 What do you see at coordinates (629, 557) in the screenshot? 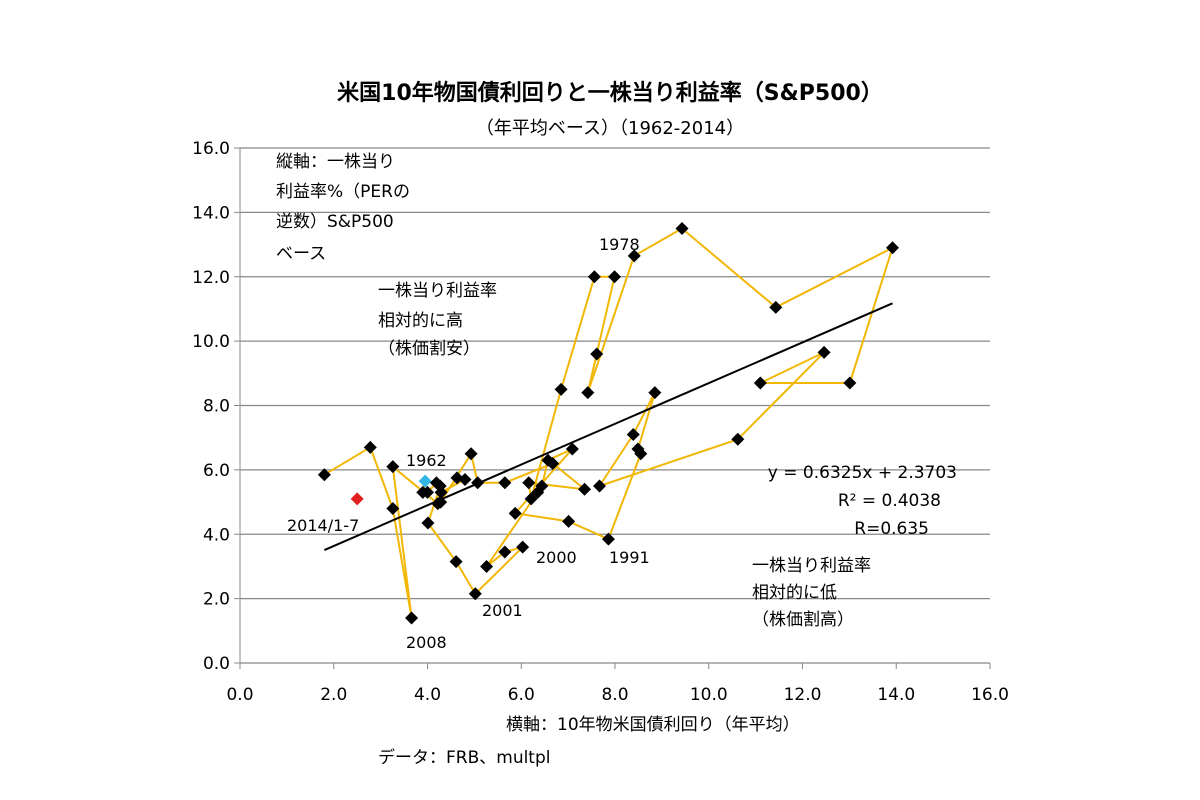
I see `label-1991: 1991` at bounding box center [629, 557].